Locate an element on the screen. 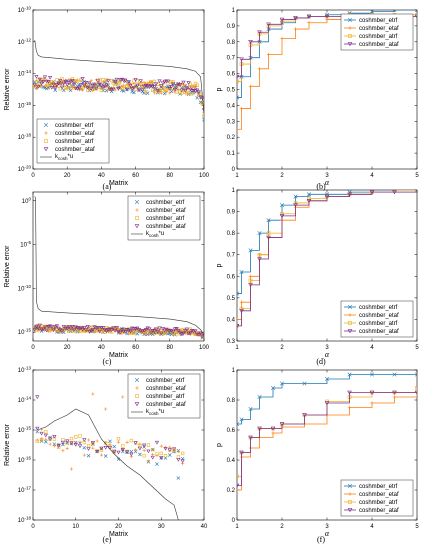  legend-box is located at coordinates (164, 218).